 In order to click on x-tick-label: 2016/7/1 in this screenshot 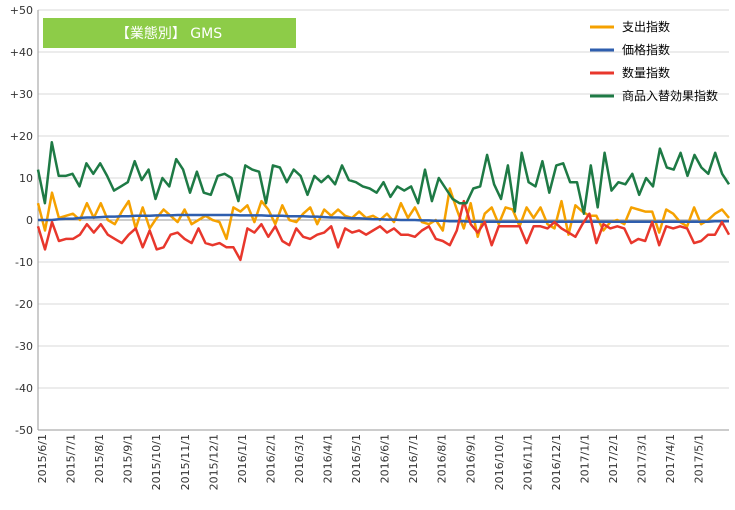, I will do `click(413, 458)`.